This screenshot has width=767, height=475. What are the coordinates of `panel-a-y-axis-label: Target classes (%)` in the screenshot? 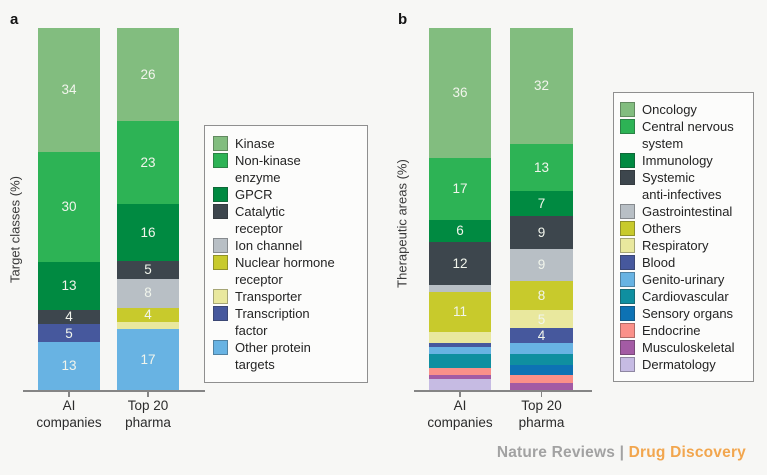 It's located at (15, 229).